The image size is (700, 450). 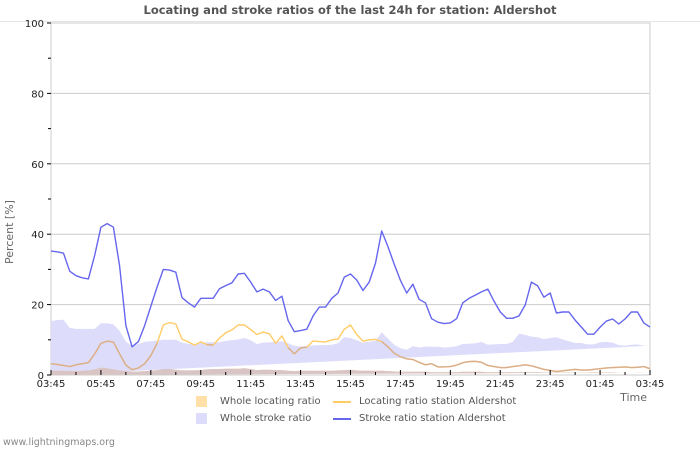 What do you see at coordinates (266, 418) in the screenshot?
I see `legend-label: Whole stroke ratio` at bounding box center [266, 418].